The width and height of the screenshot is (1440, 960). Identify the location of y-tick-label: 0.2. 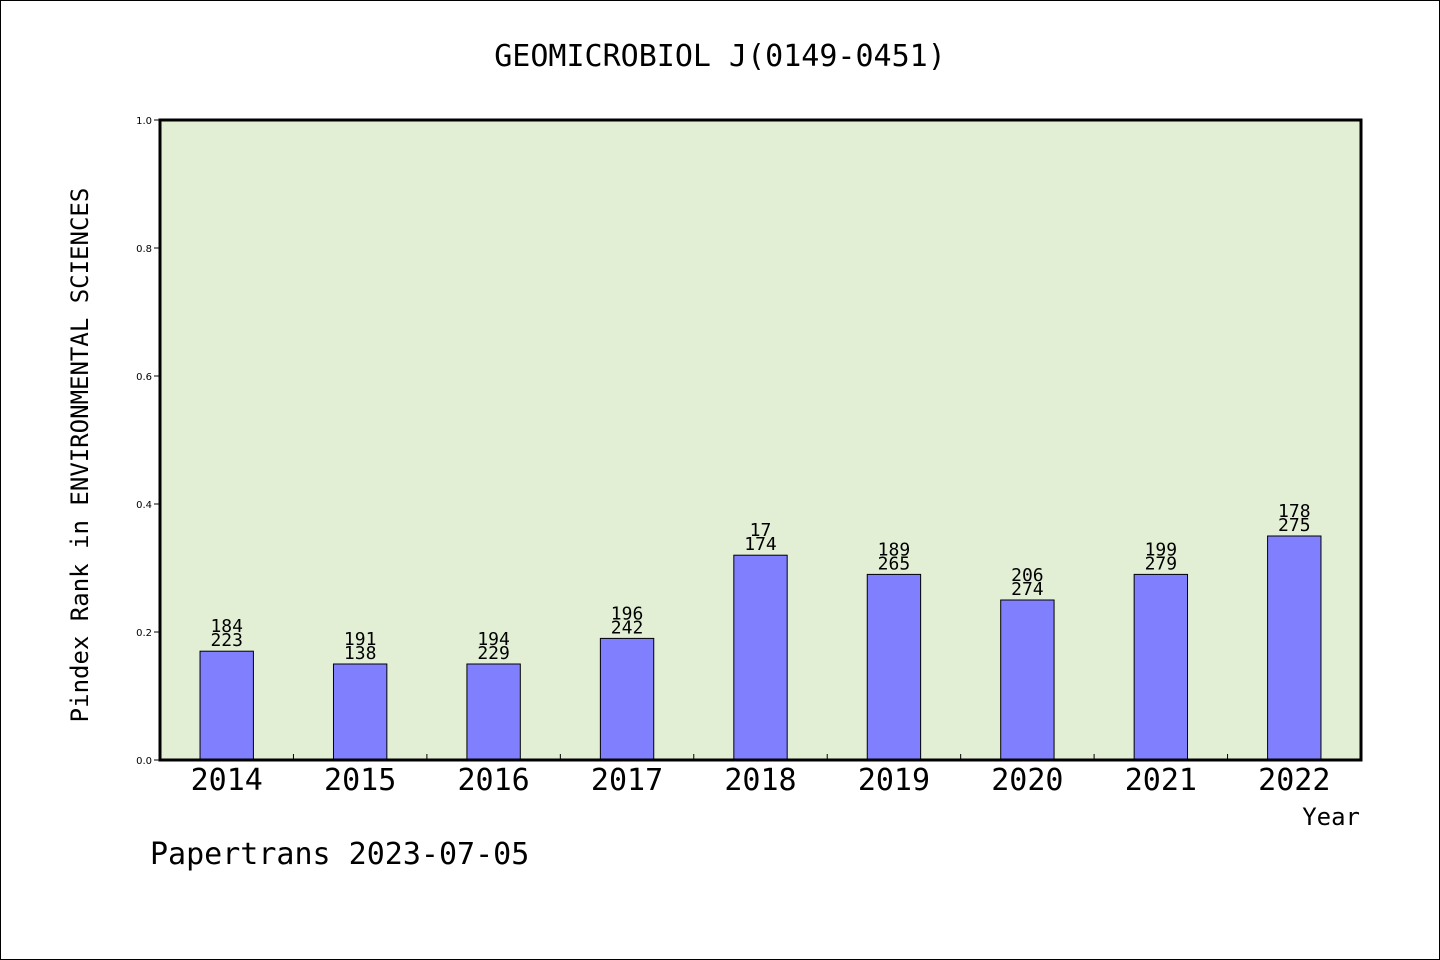
(144, 633).